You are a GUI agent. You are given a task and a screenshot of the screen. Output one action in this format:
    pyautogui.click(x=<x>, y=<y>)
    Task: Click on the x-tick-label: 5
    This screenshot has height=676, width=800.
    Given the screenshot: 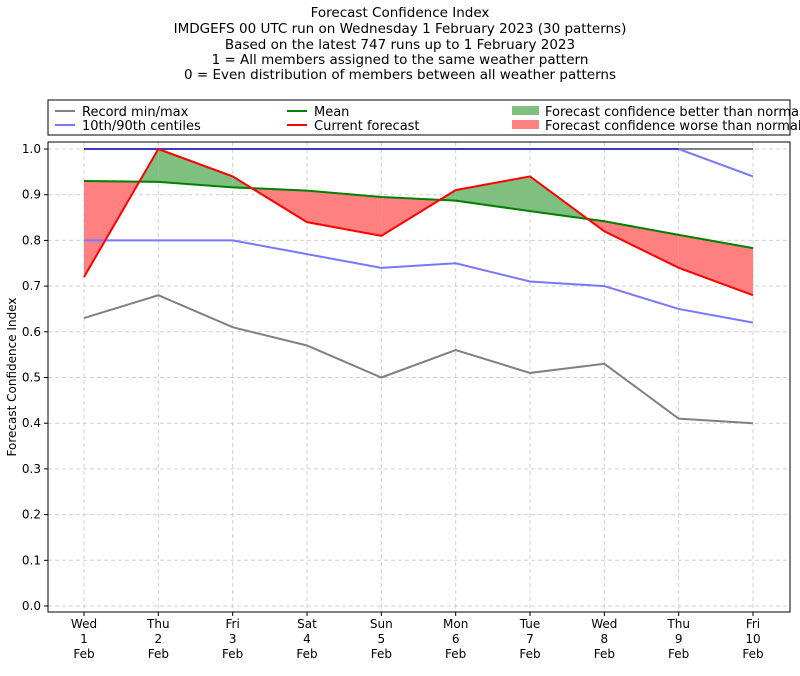 What is the action you would take?
    pyautogui.click(x=382, y=639)
    